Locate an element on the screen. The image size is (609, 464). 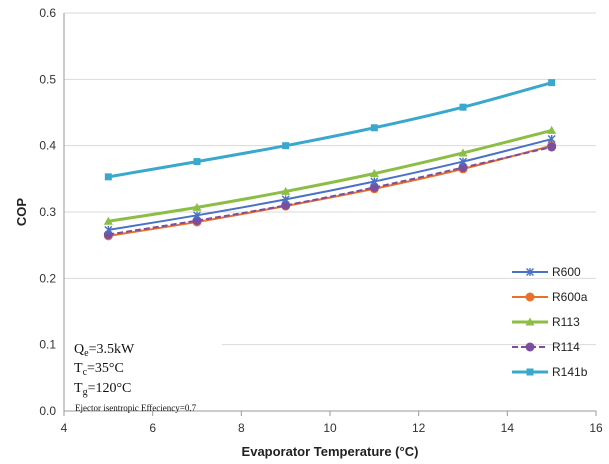
annotation-tg: Tg=120°C is located at coordinates (102, 389).